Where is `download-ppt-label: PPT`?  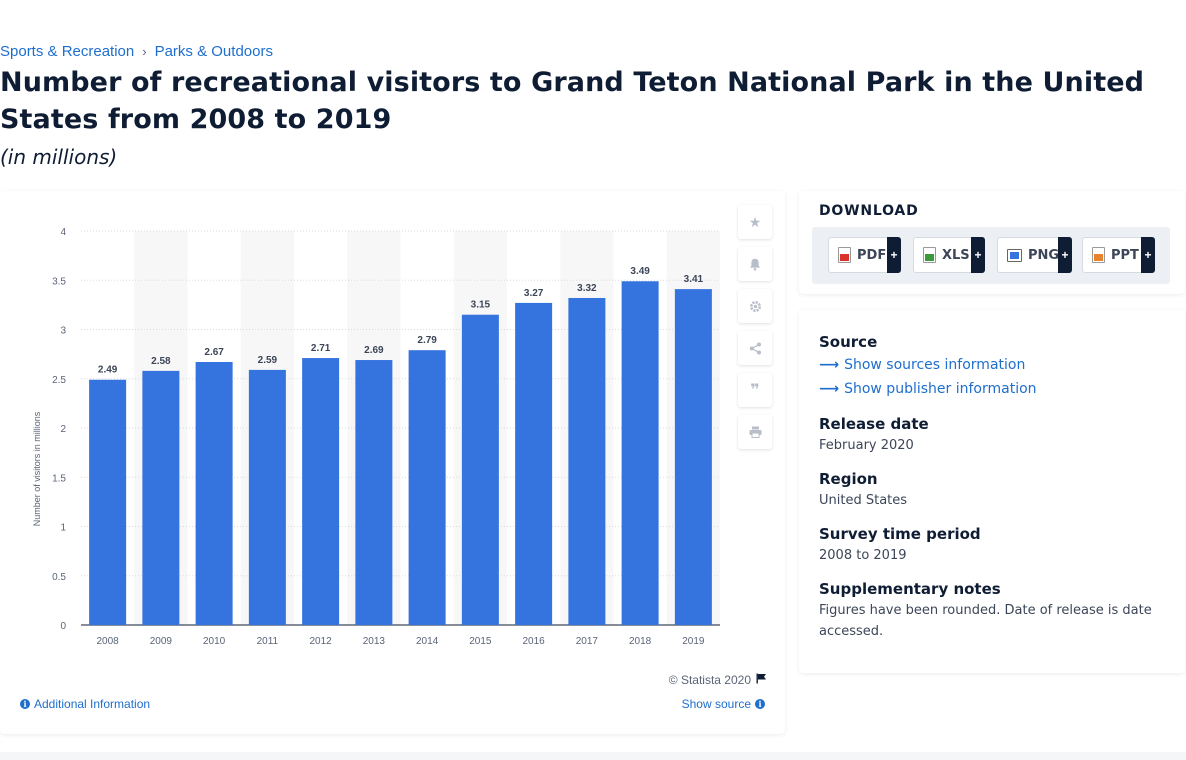 download-ppt-label: PPT is located at coordinates (1125, 255).